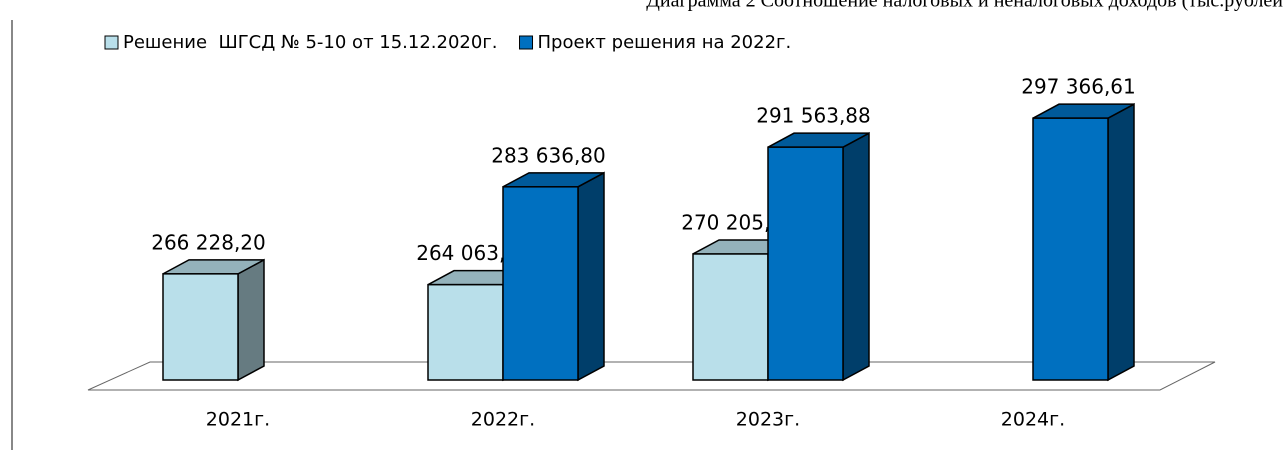 Image resolution: width=1283 pixels, height=450 pixels. What do you see at coordinates (1033, 420) in the screenshot?
I see `x-tick-label: 2024г.` at bounding box center [1033, 420].